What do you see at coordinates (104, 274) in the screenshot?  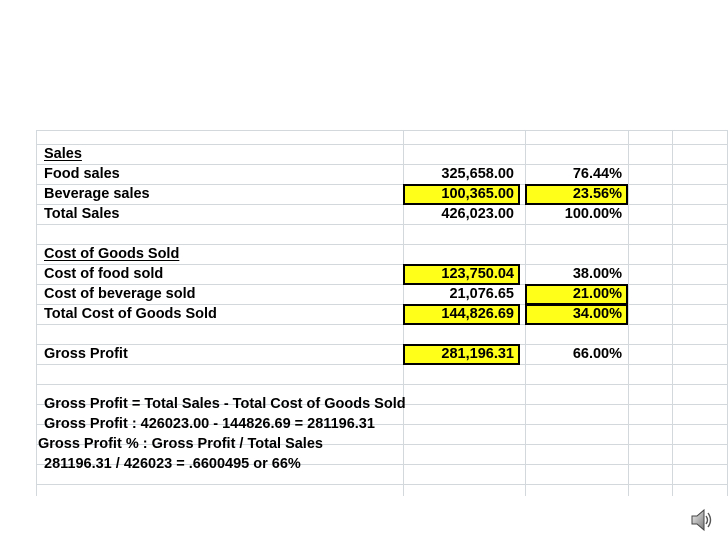 I see `cost-food-label: Cost of food sold` at bounding box center [104, 274].